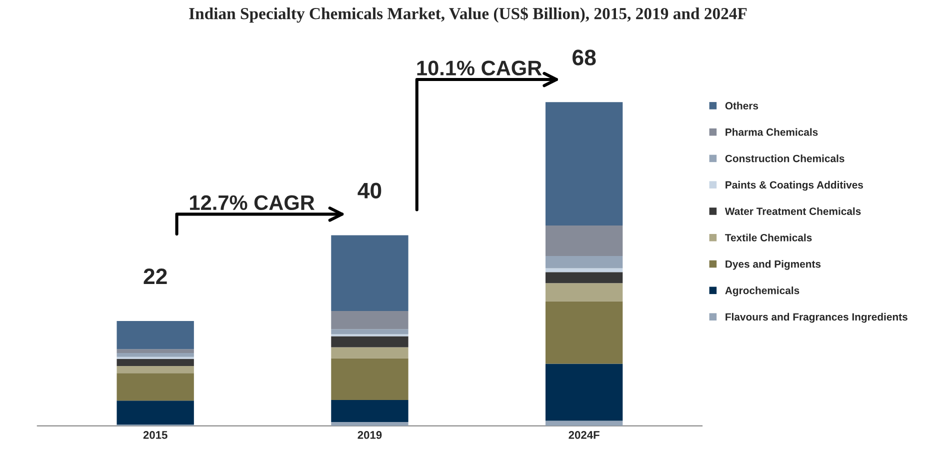 Image resolution: width=936 pixels, height=468 pixels. I want to click on annotation: 12.7% CAGR, so click(252, 202).